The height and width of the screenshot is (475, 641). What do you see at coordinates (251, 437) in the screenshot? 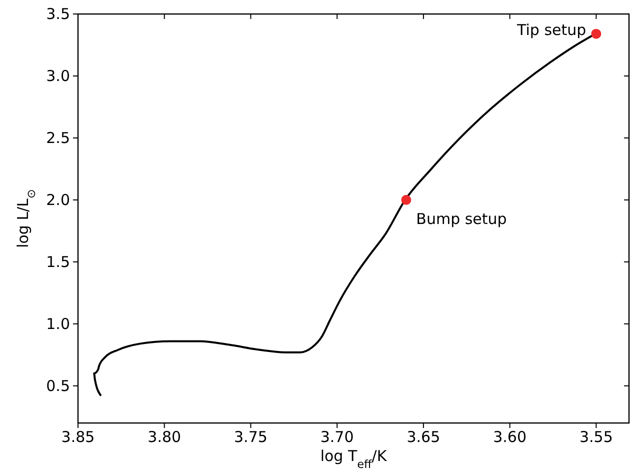
I see `x-tick-label: 3.75` at bounding box center [251, 437].